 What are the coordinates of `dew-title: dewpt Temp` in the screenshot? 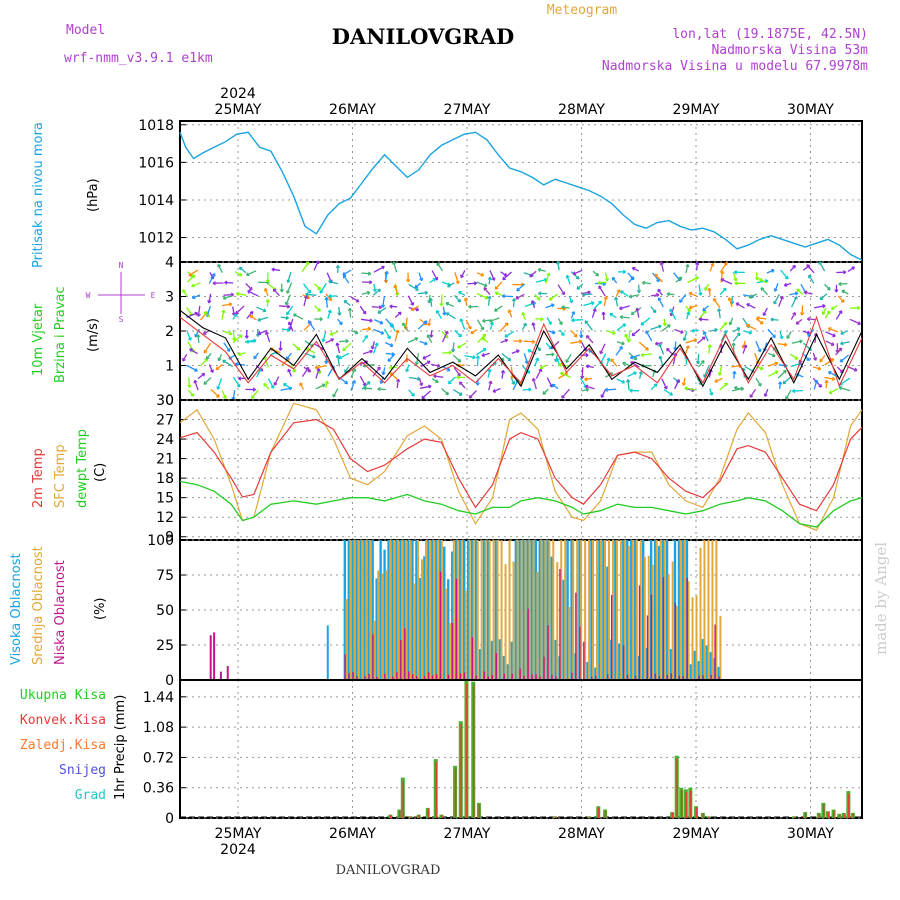 It's located at (82, 468).